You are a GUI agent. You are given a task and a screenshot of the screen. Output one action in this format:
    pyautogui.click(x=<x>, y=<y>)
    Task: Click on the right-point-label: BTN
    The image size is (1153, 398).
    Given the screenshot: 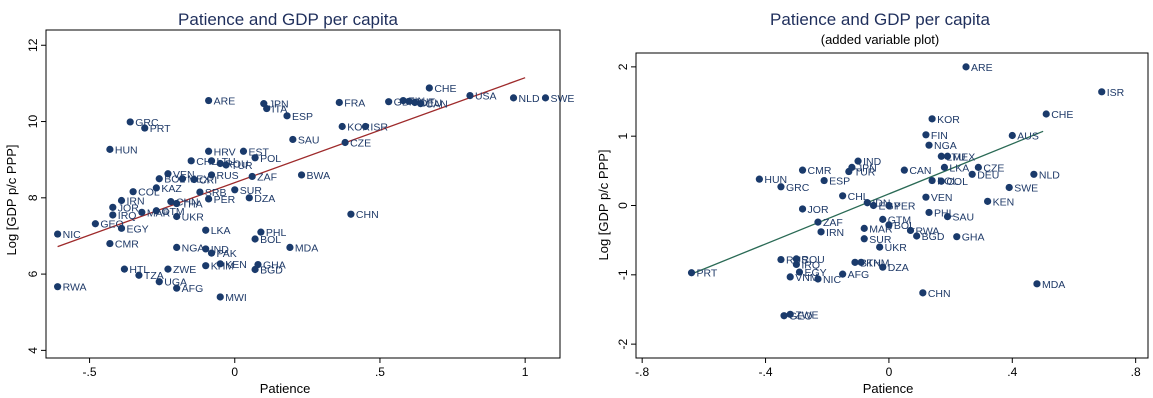 What is the action you would take?
    pyautogui.click(x=870, y=263)
    